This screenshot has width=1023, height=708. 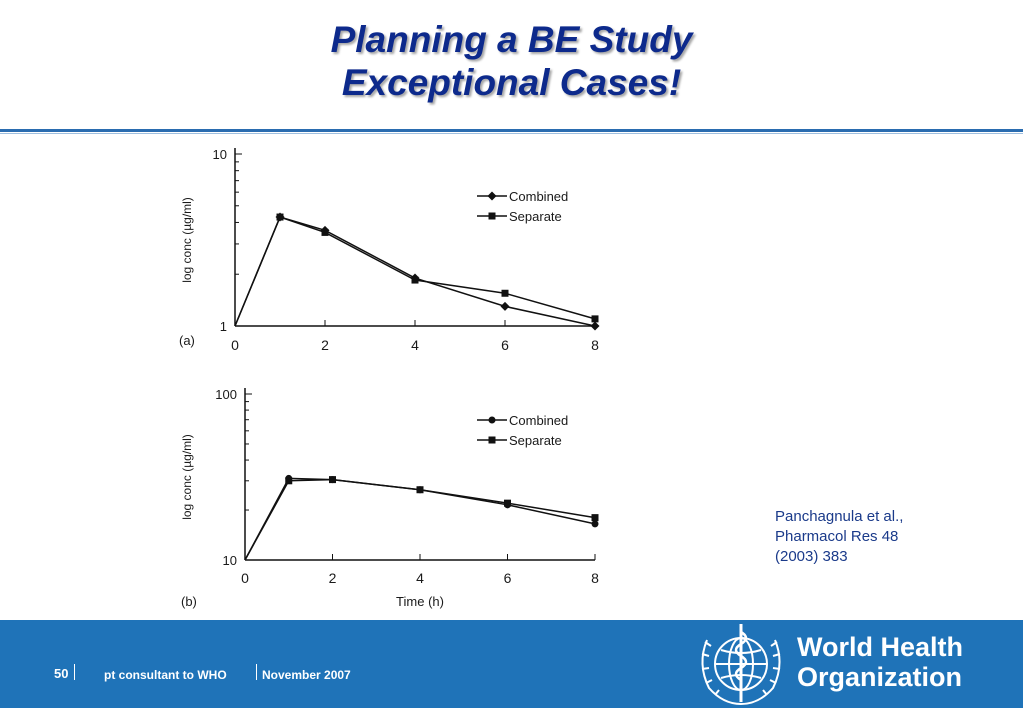 What do you see at coordinates (420, 601) in the screenshot?
I see `x-axis-label: Time (h)` at bounding box center [420, 601].